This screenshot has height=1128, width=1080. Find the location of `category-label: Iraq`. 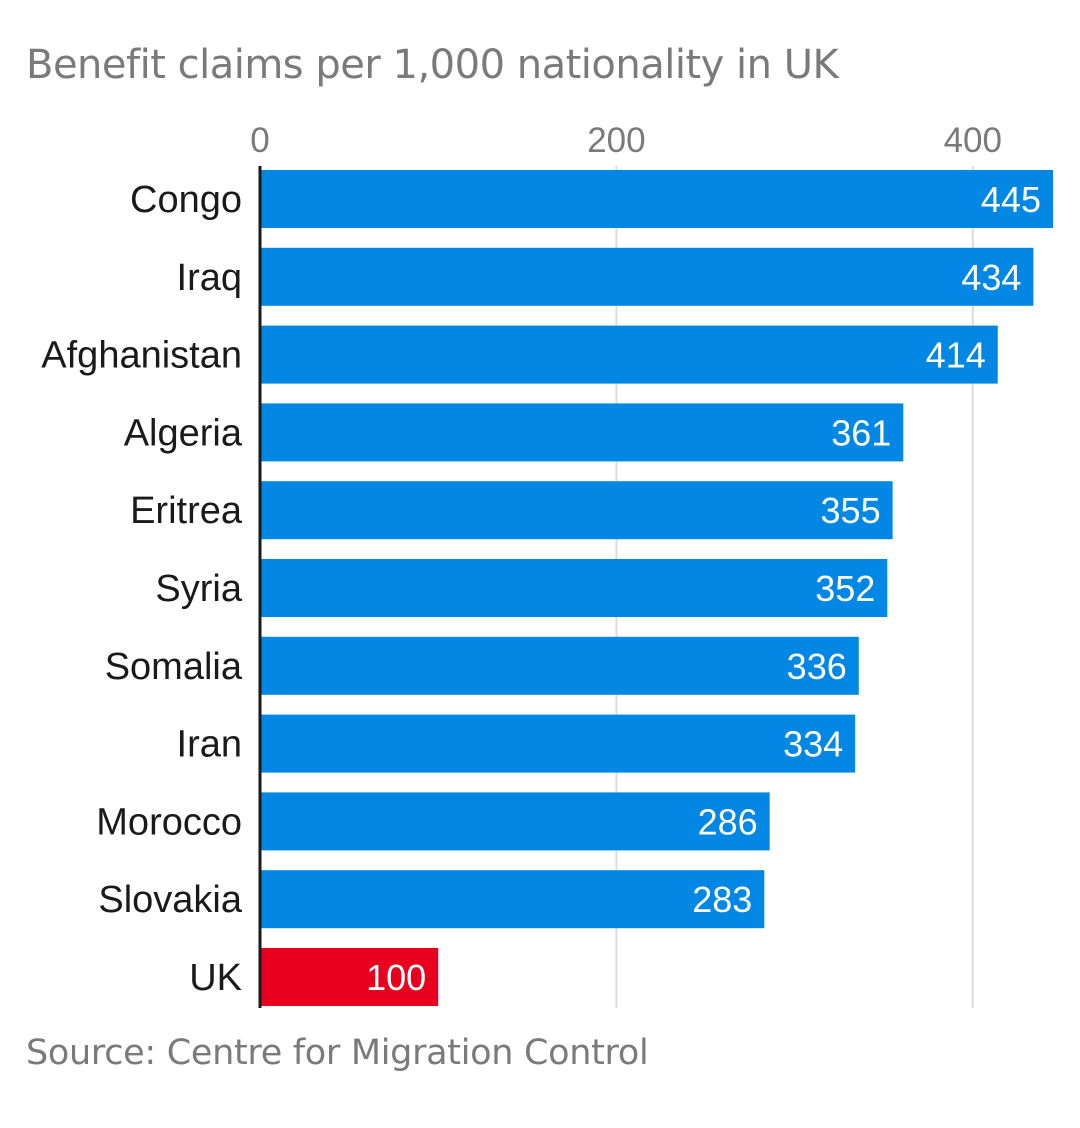

category-label: Iraq is located at coordinates (209, 278).